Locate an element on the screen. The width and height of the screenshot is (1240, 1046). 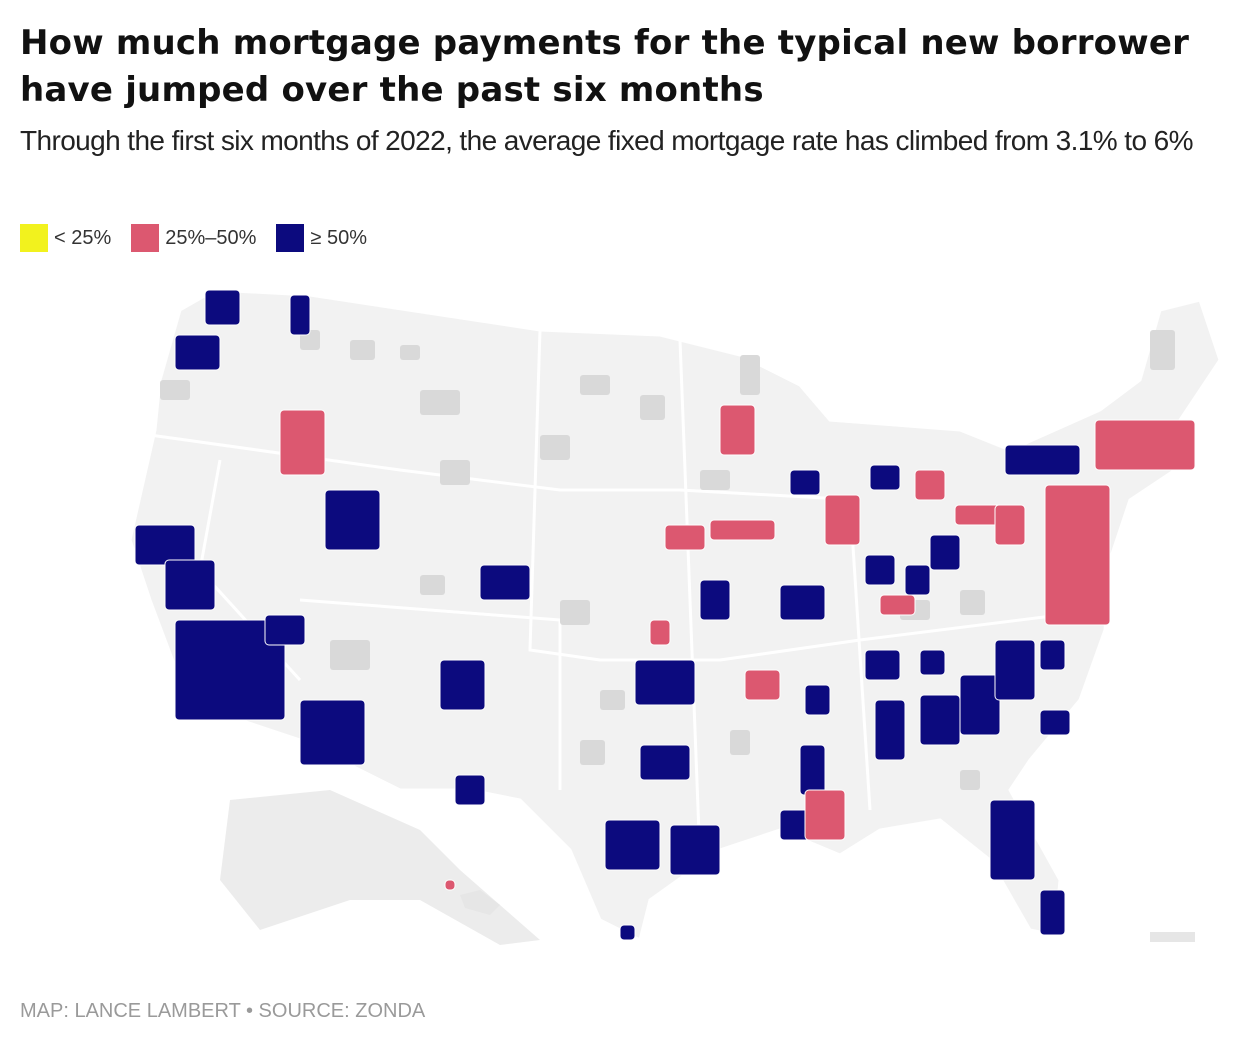
puerto-rico is located at coordinates (1172, 937).